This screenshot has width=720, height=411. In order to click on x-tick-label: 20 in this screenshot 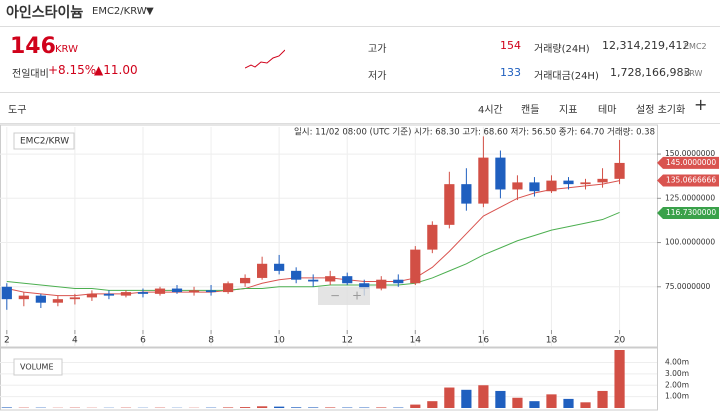, I will do `click(620, 341)`.